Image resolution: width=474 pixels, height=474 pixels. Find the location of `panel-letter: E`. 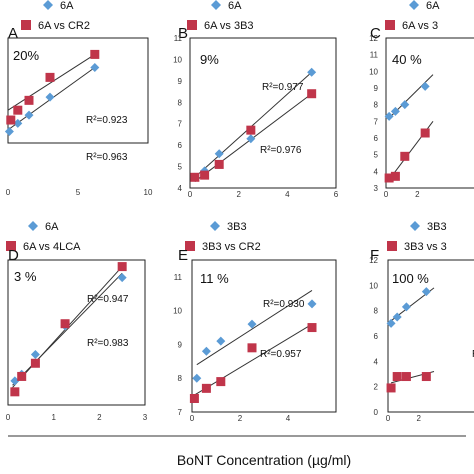

panel-letter: E is located at coordinates (183, 255).